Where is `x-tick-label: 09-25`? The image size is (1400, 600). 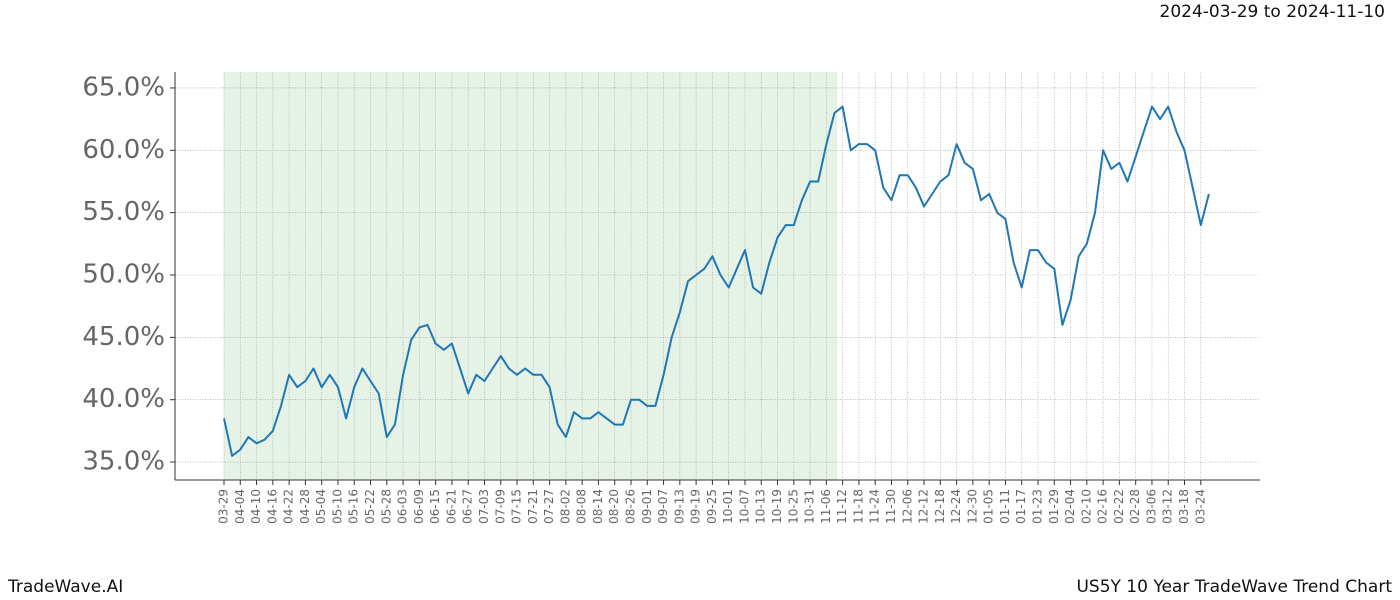 x-tick-label: 09-25 is located at coordinates (712, 506).